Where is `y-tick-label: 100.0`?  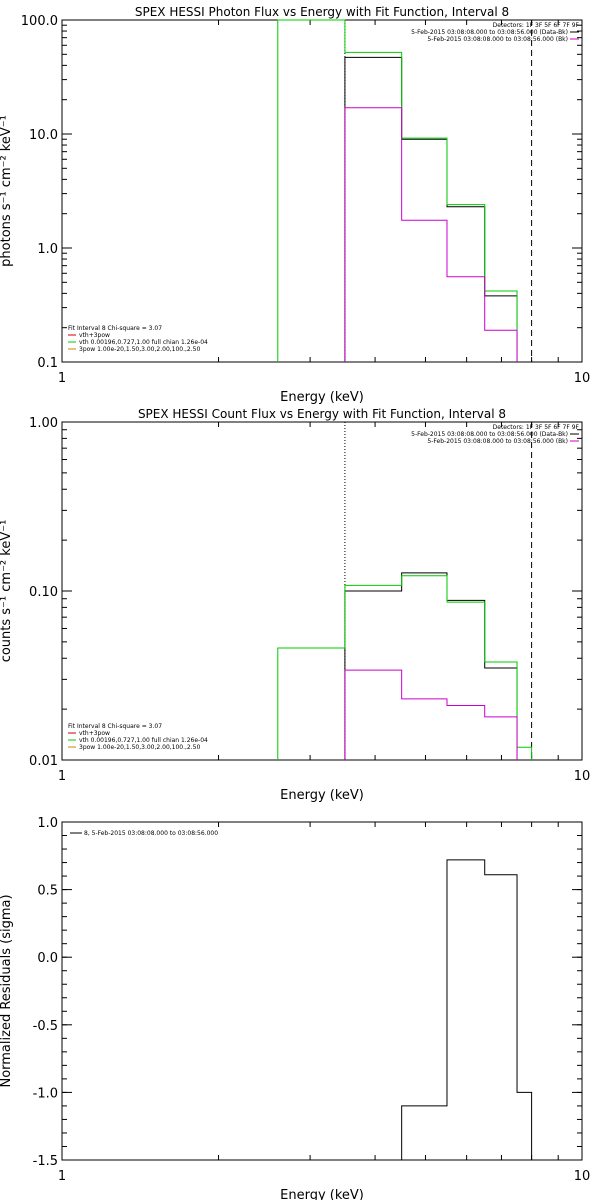
y-tick-label: 100.0 is located at coordinates (39, 21).